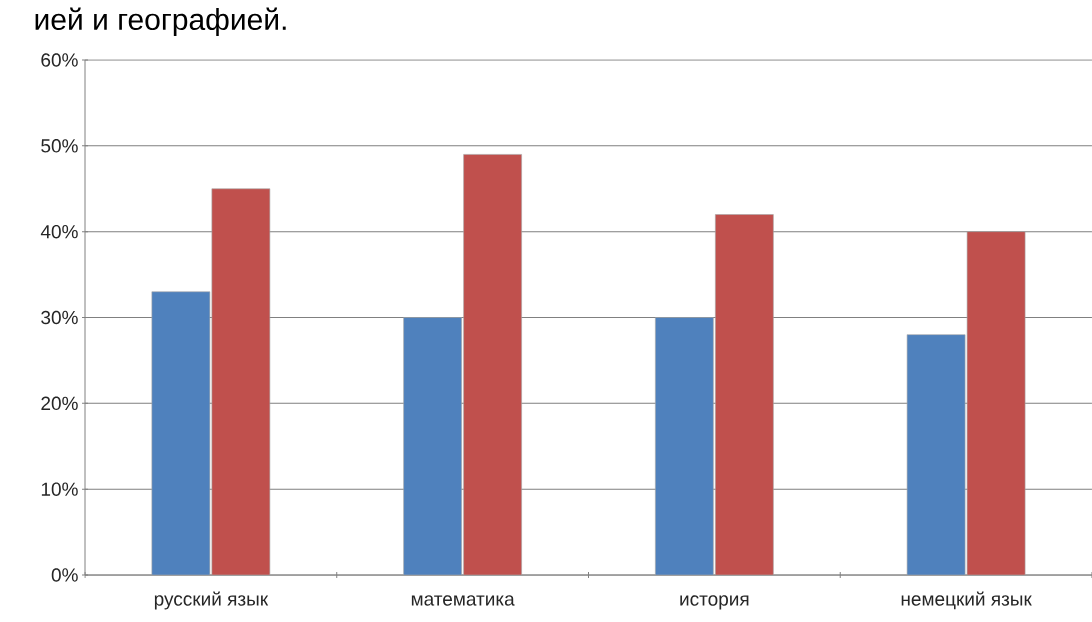 This screenshot has height=622, width=1092. Describe the element at coordinates (59, 489) in the screenshot. I see `y-tick-label: 10%` at that location.